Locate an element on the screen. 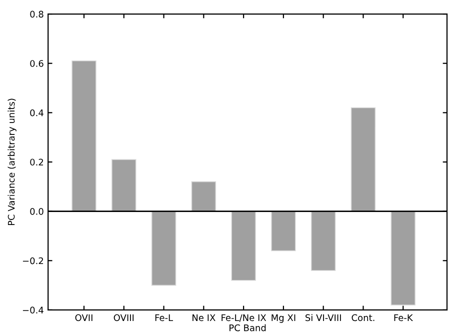 Image resolution: width=458 pixels, height=334 pixels. y-tick-label: 0.2 is located at coordinates (37, 162).